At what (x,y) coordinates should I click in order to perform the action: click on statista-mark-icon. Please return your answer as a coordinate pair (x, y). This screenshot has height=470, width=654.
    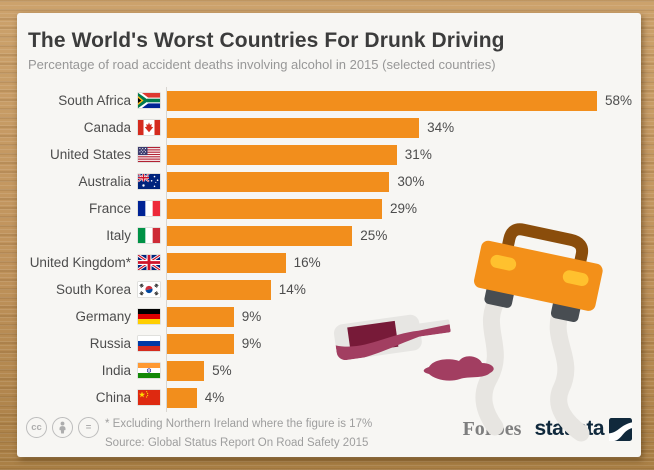
    Looking at the image, I should click on (620, 429).